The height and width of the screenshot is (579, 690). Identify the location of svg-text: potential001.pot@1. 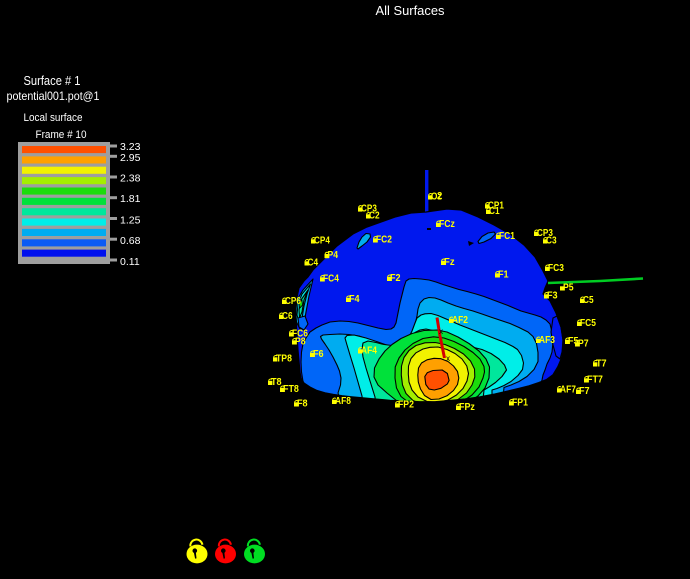
(53, 96).